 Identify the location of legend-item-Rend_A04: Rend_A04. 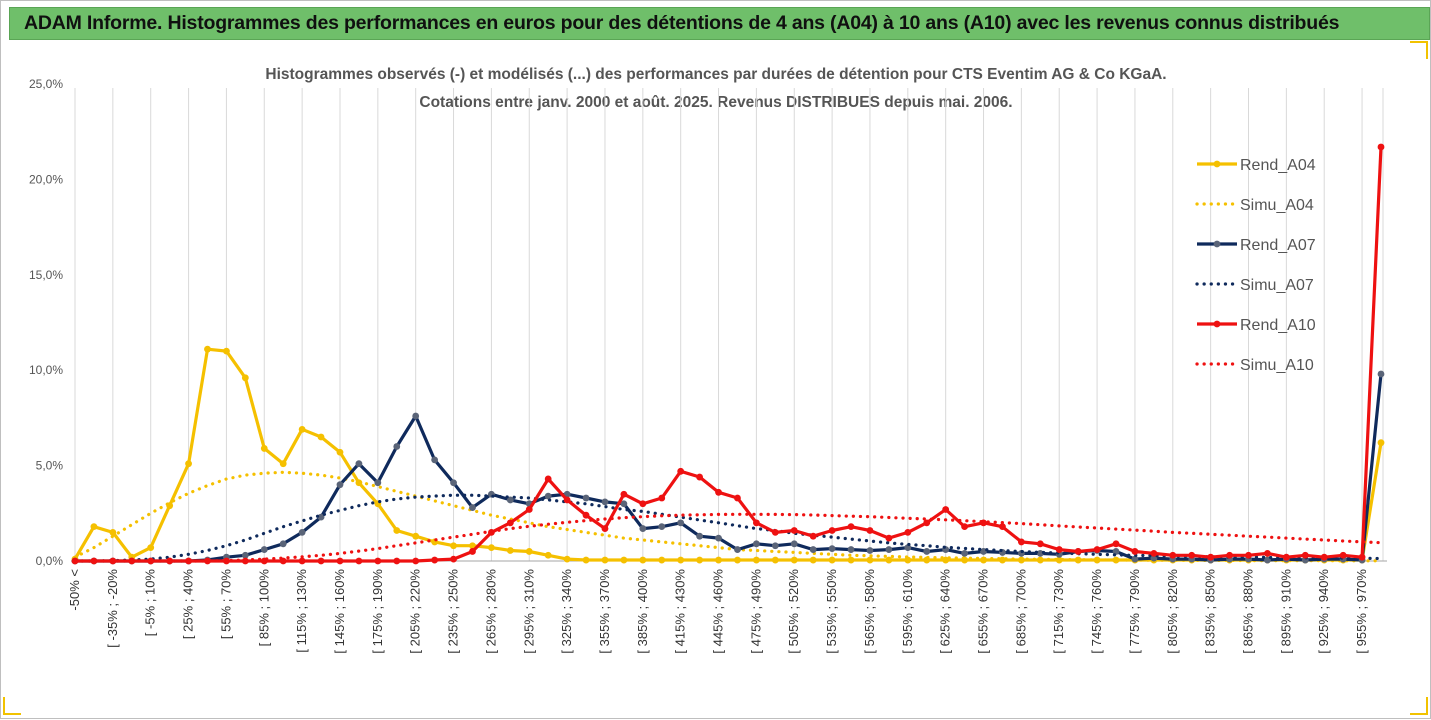
(1256, 165).